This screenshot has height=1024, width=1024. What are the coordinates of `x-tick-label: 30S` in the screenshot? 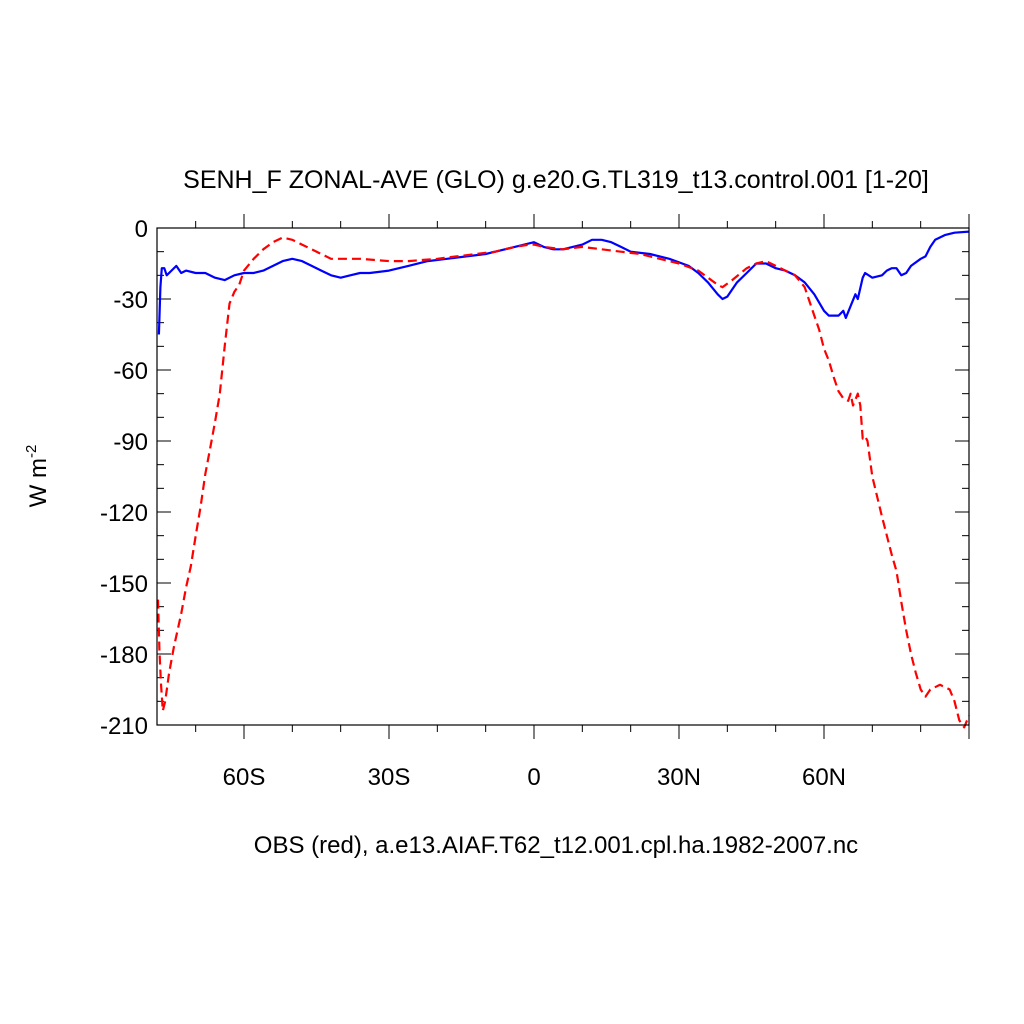 It's located at (389, 777).